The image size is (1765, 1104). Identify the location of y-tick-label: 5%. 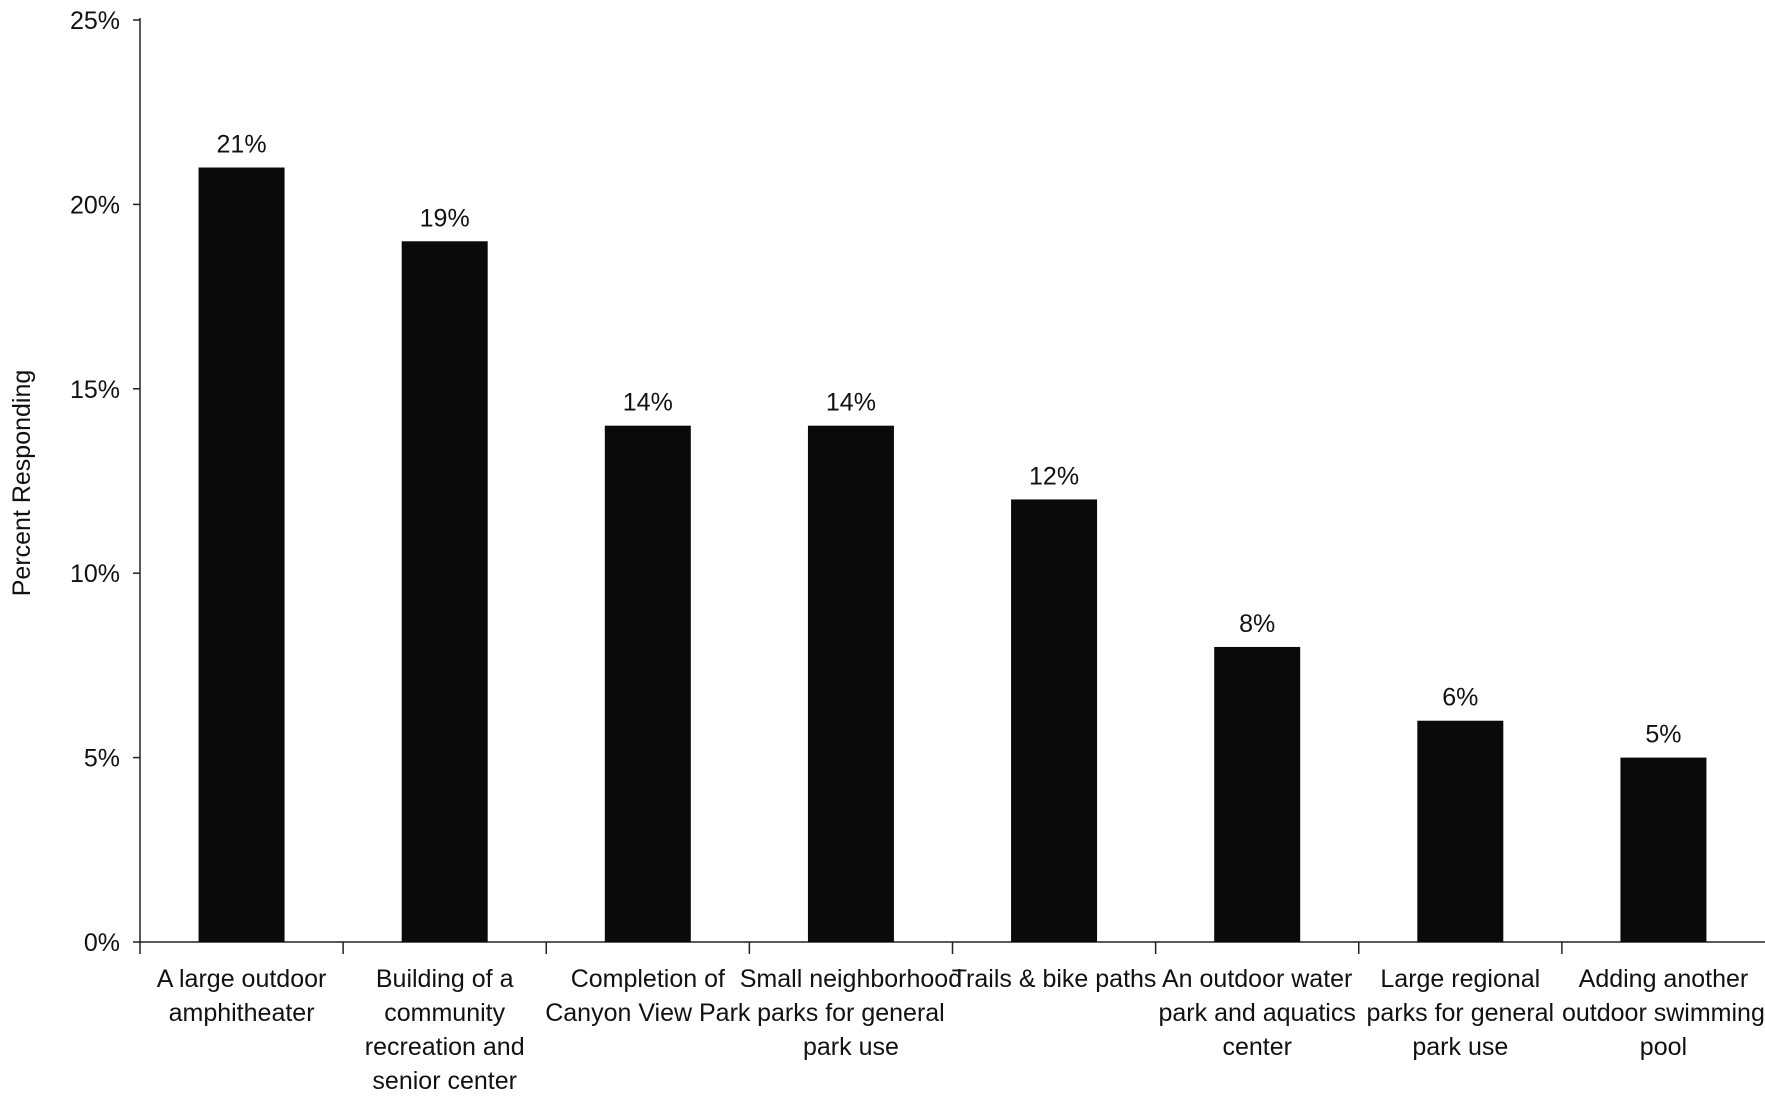
(102, 759).